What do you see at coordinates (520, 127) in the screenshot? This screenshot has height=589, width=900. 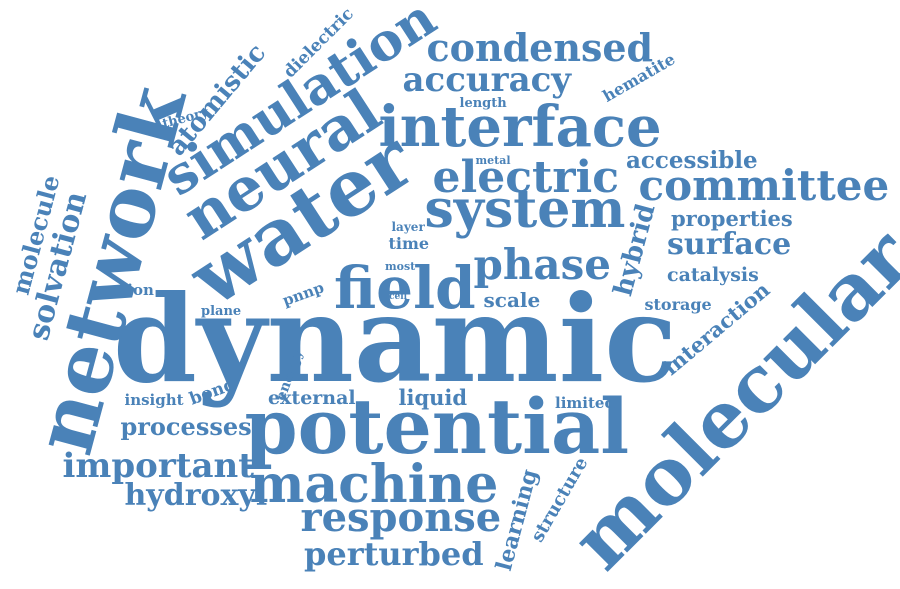 I see `word-interface: interface` at bounding box center [520, 127].